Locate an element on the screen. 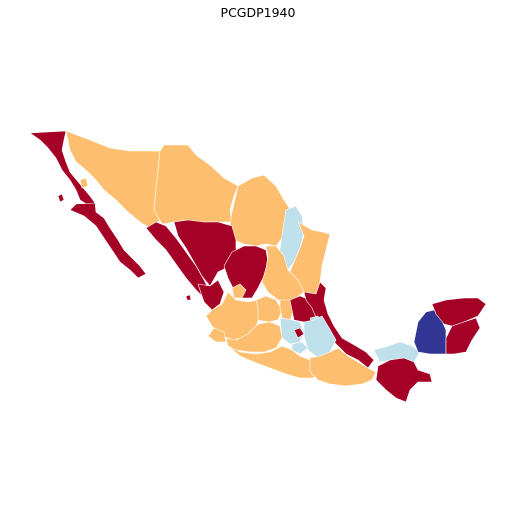 The image size is (516, 519). region-nayarit is located at coordinates (211, 295).